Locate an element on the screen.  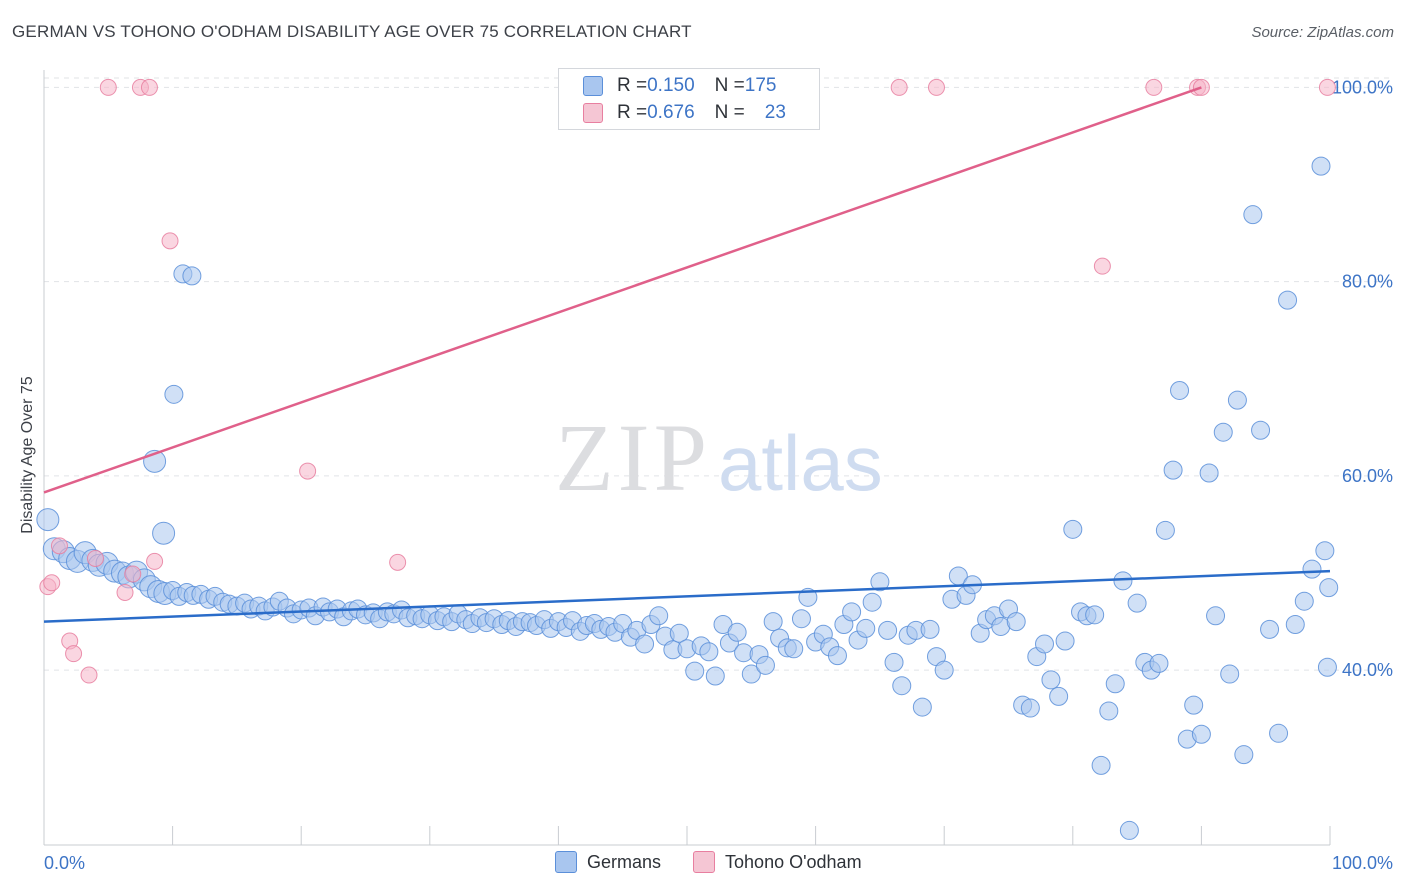
legend-row-tohono: R = 0.676 N = 23 is located at coordinates (684, 113).